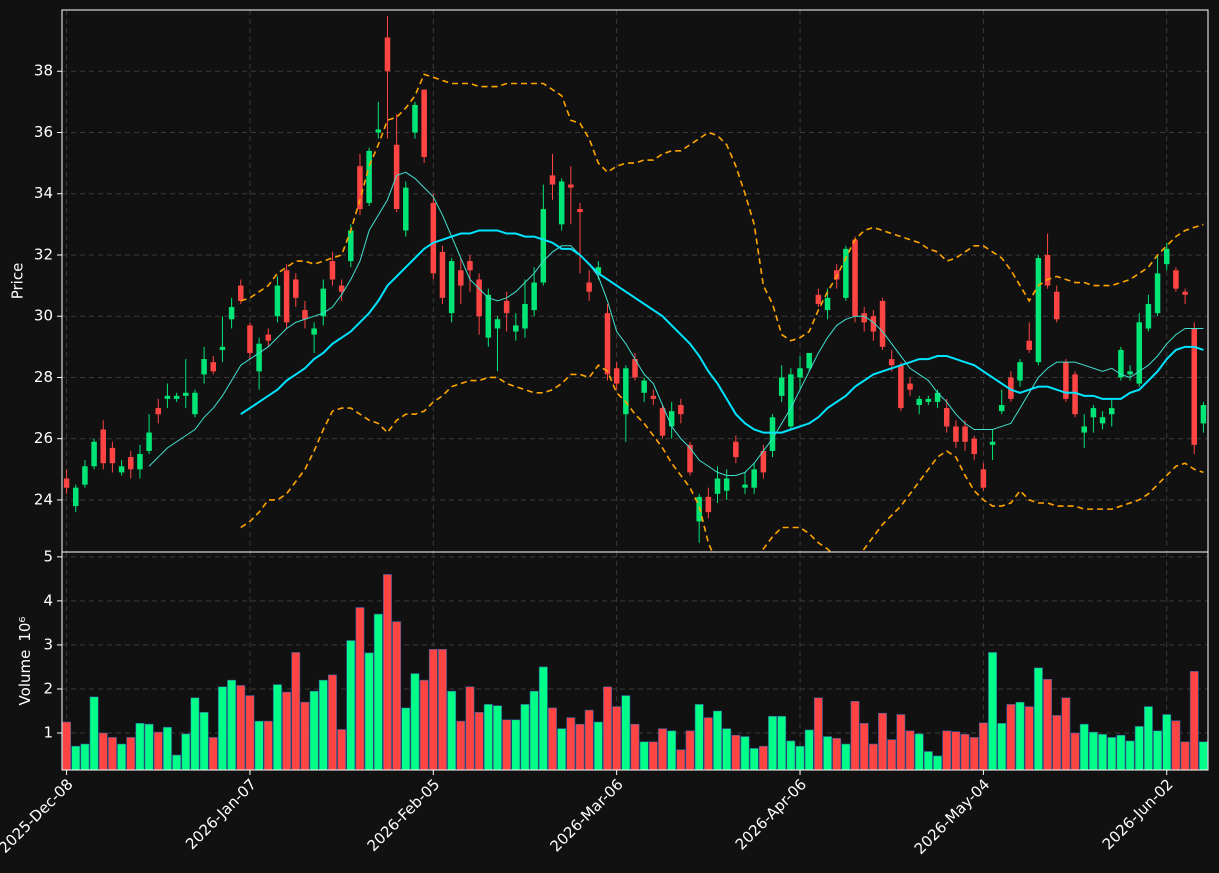 This screenshot has width=1219, height=873. I want to click on y-axis-label: Volume 10⁶, so click(25, 661).